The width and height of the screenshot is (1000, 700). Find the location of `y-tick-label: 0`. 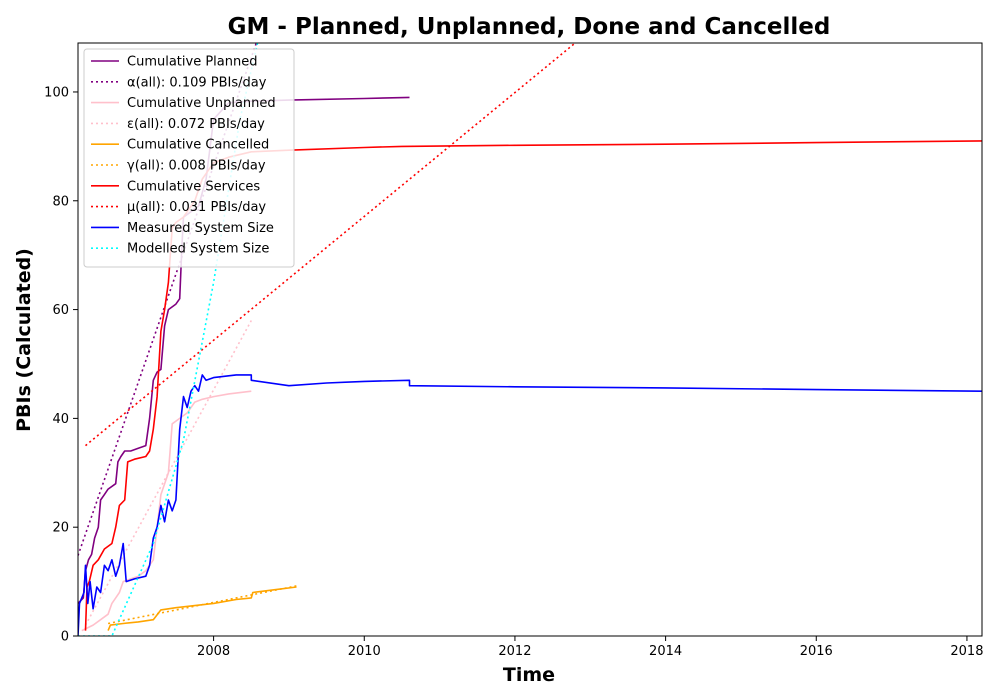

y-tick-label: 0 is located at coordinates (65, 637).